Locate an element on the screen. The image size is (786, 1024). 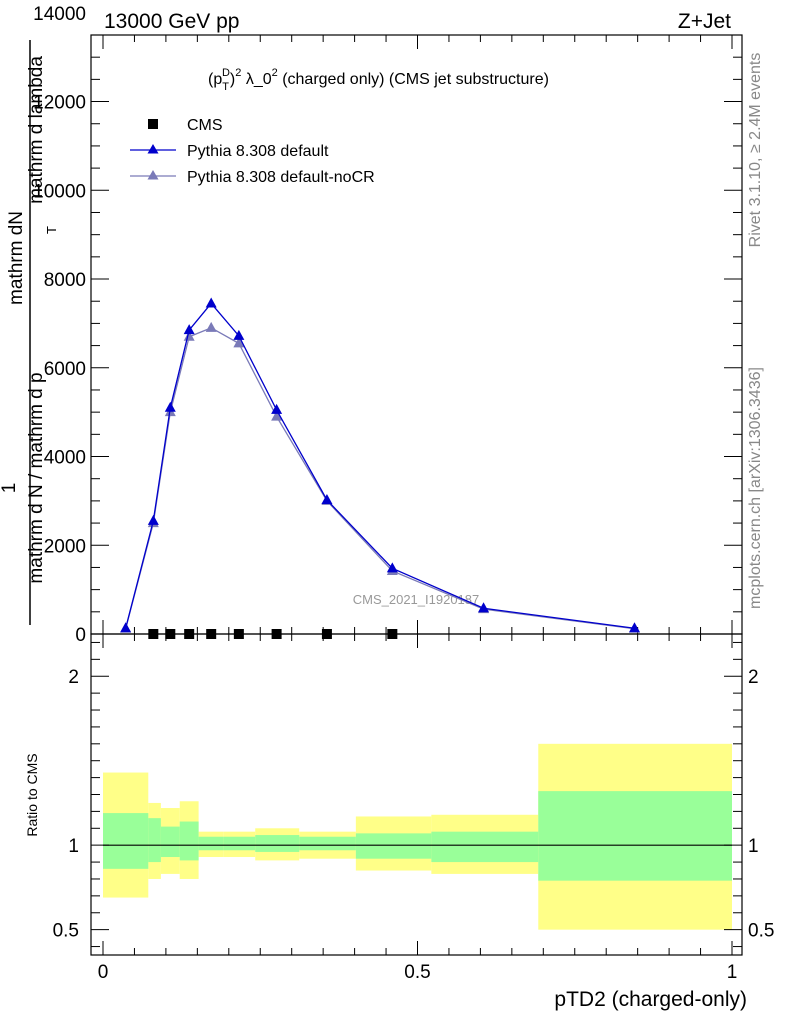
y-tick-label: 6000 is located at coordinates (65, 369).